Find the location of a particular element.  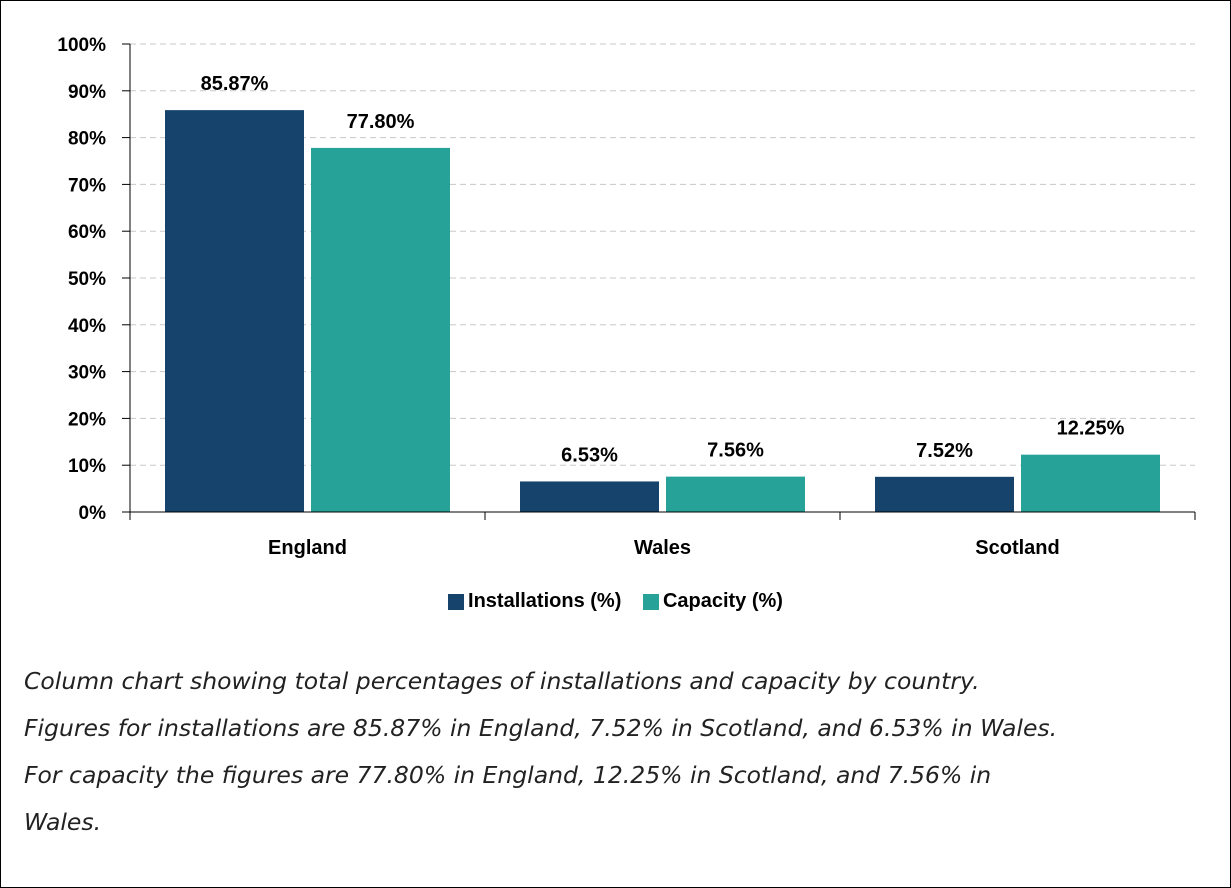

data-label: 85.87% is located at coordinates (235, 84).